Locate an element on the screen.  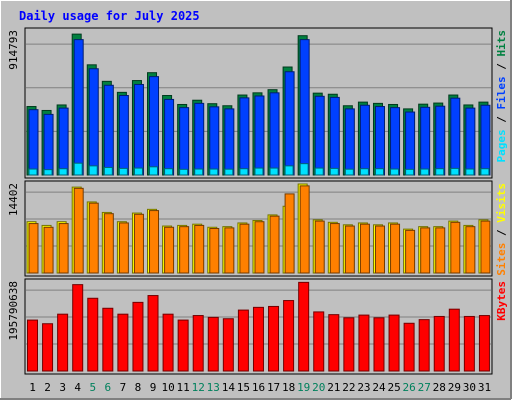
day-label-28: 28 is located at coordinates (439, 387).